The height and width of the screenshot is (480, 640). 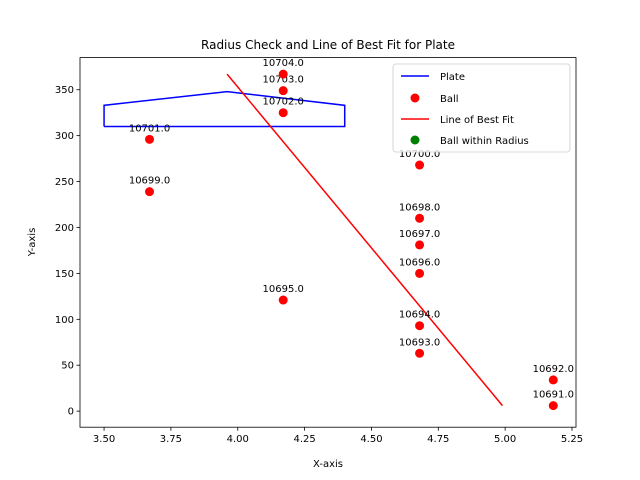 What do you see at coordinates (283, 102) in the screenshot?
I see `ball-point-label: 10702.0` at bounding box center [283, 102].